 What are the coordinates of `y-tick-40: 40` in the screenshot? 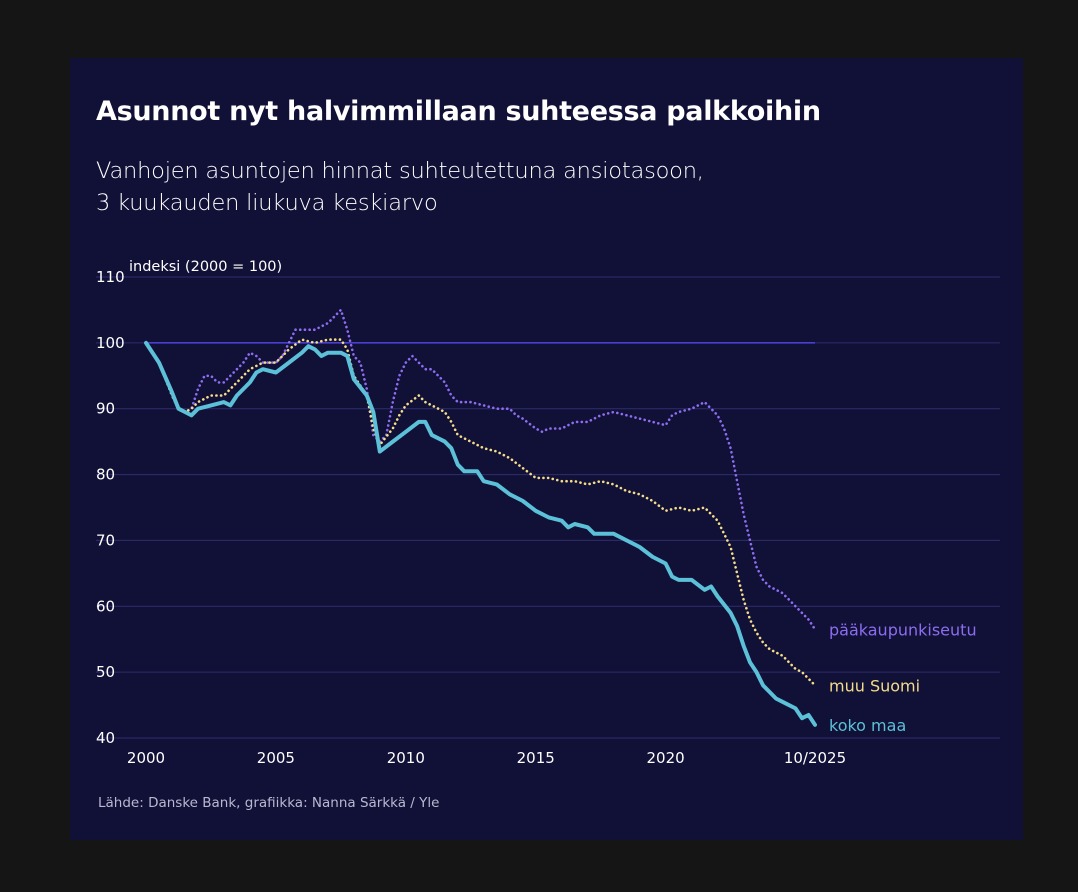 It's located at (105, 738).